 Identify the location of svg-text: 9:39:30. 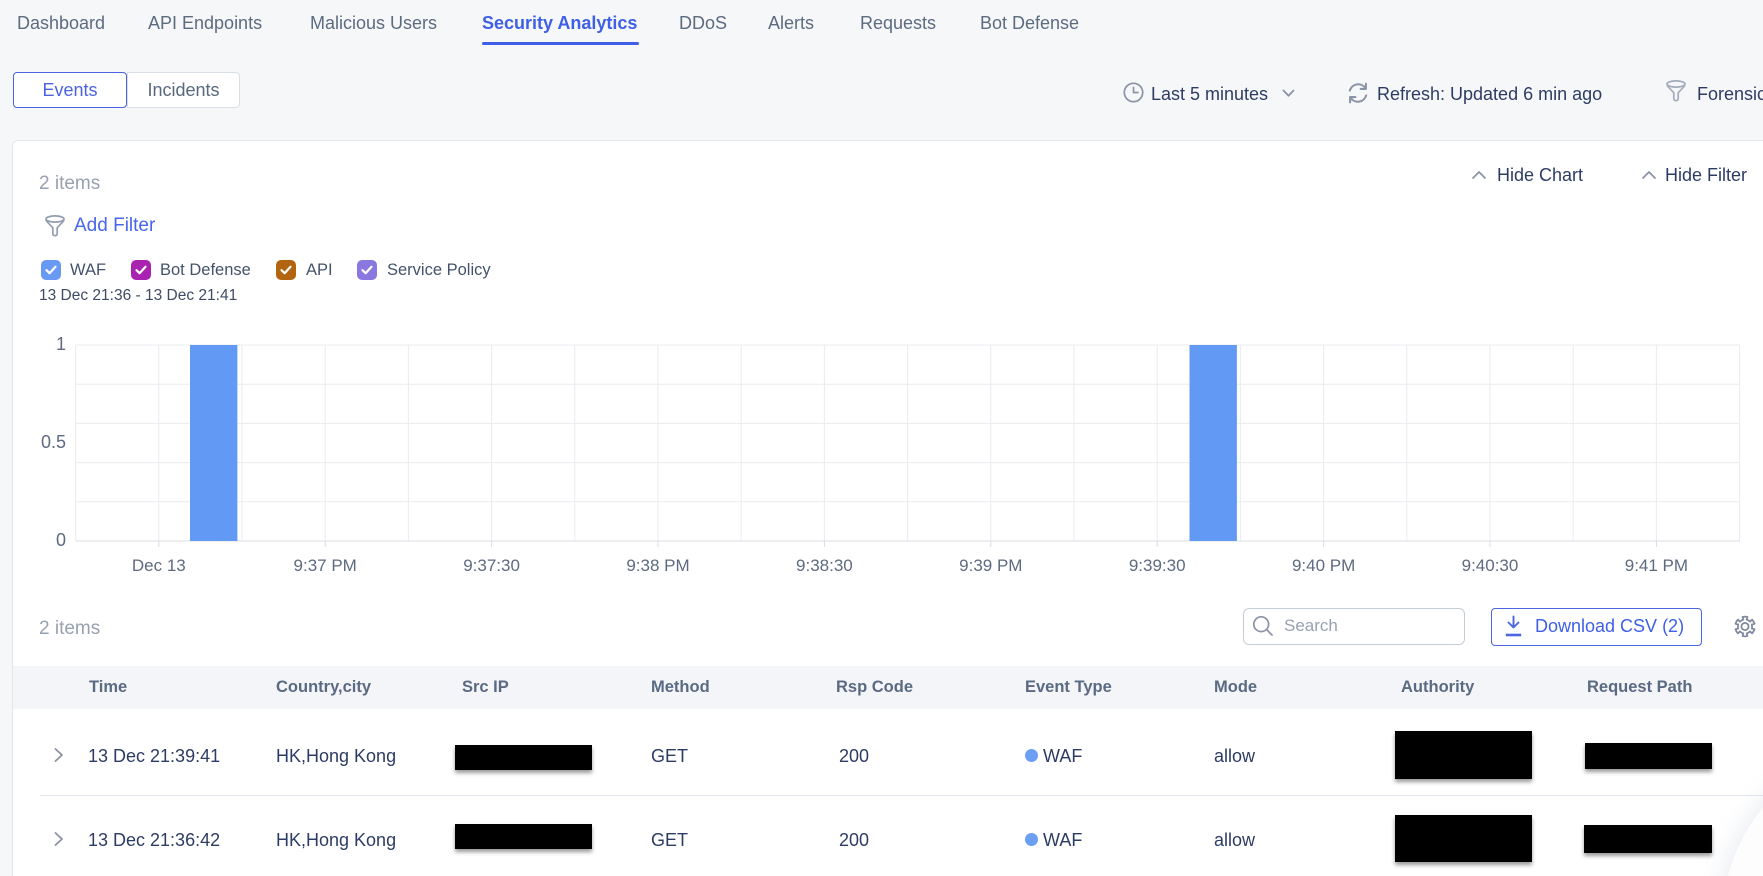
(1157, 565).